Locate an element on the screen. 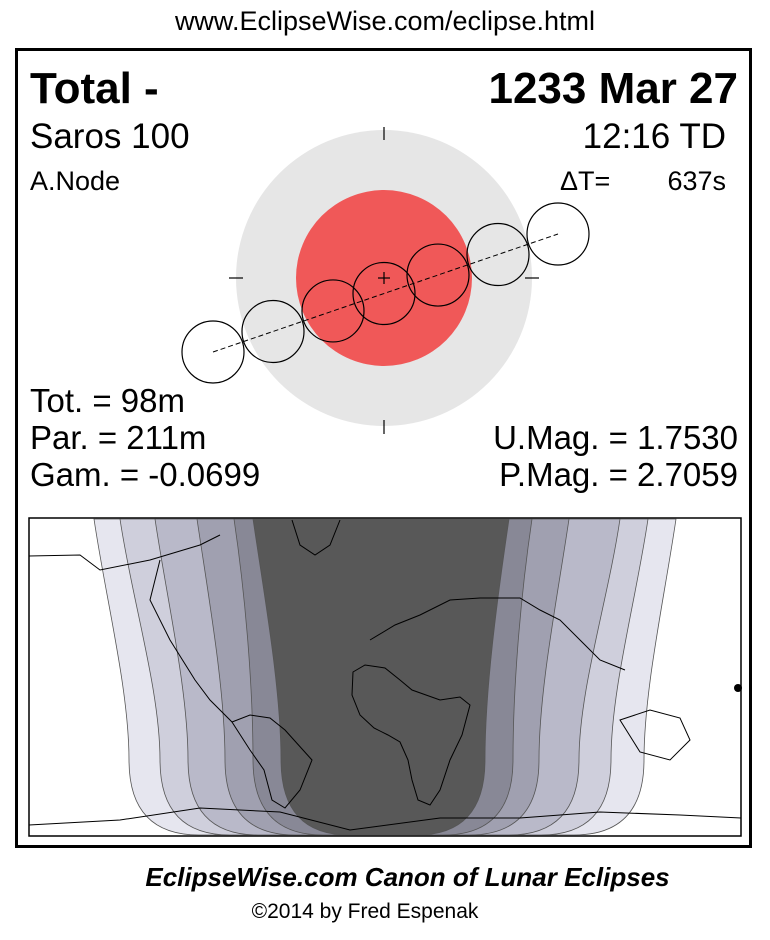 The height and width of the screenshot is (940, 770). saros-number: Saros 100 is located at coordinates (110, 136).